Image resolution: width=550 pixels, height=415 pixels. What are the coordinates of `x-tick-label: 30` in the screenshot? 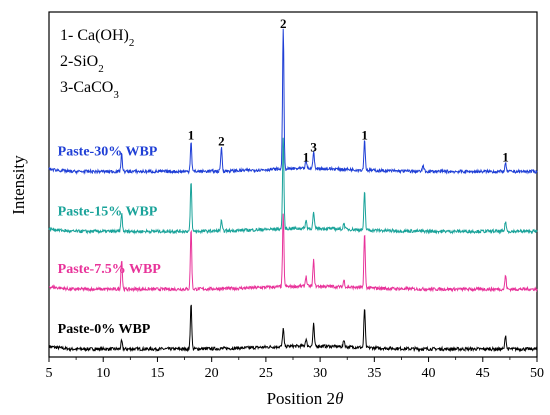 It's located at (320, 373).